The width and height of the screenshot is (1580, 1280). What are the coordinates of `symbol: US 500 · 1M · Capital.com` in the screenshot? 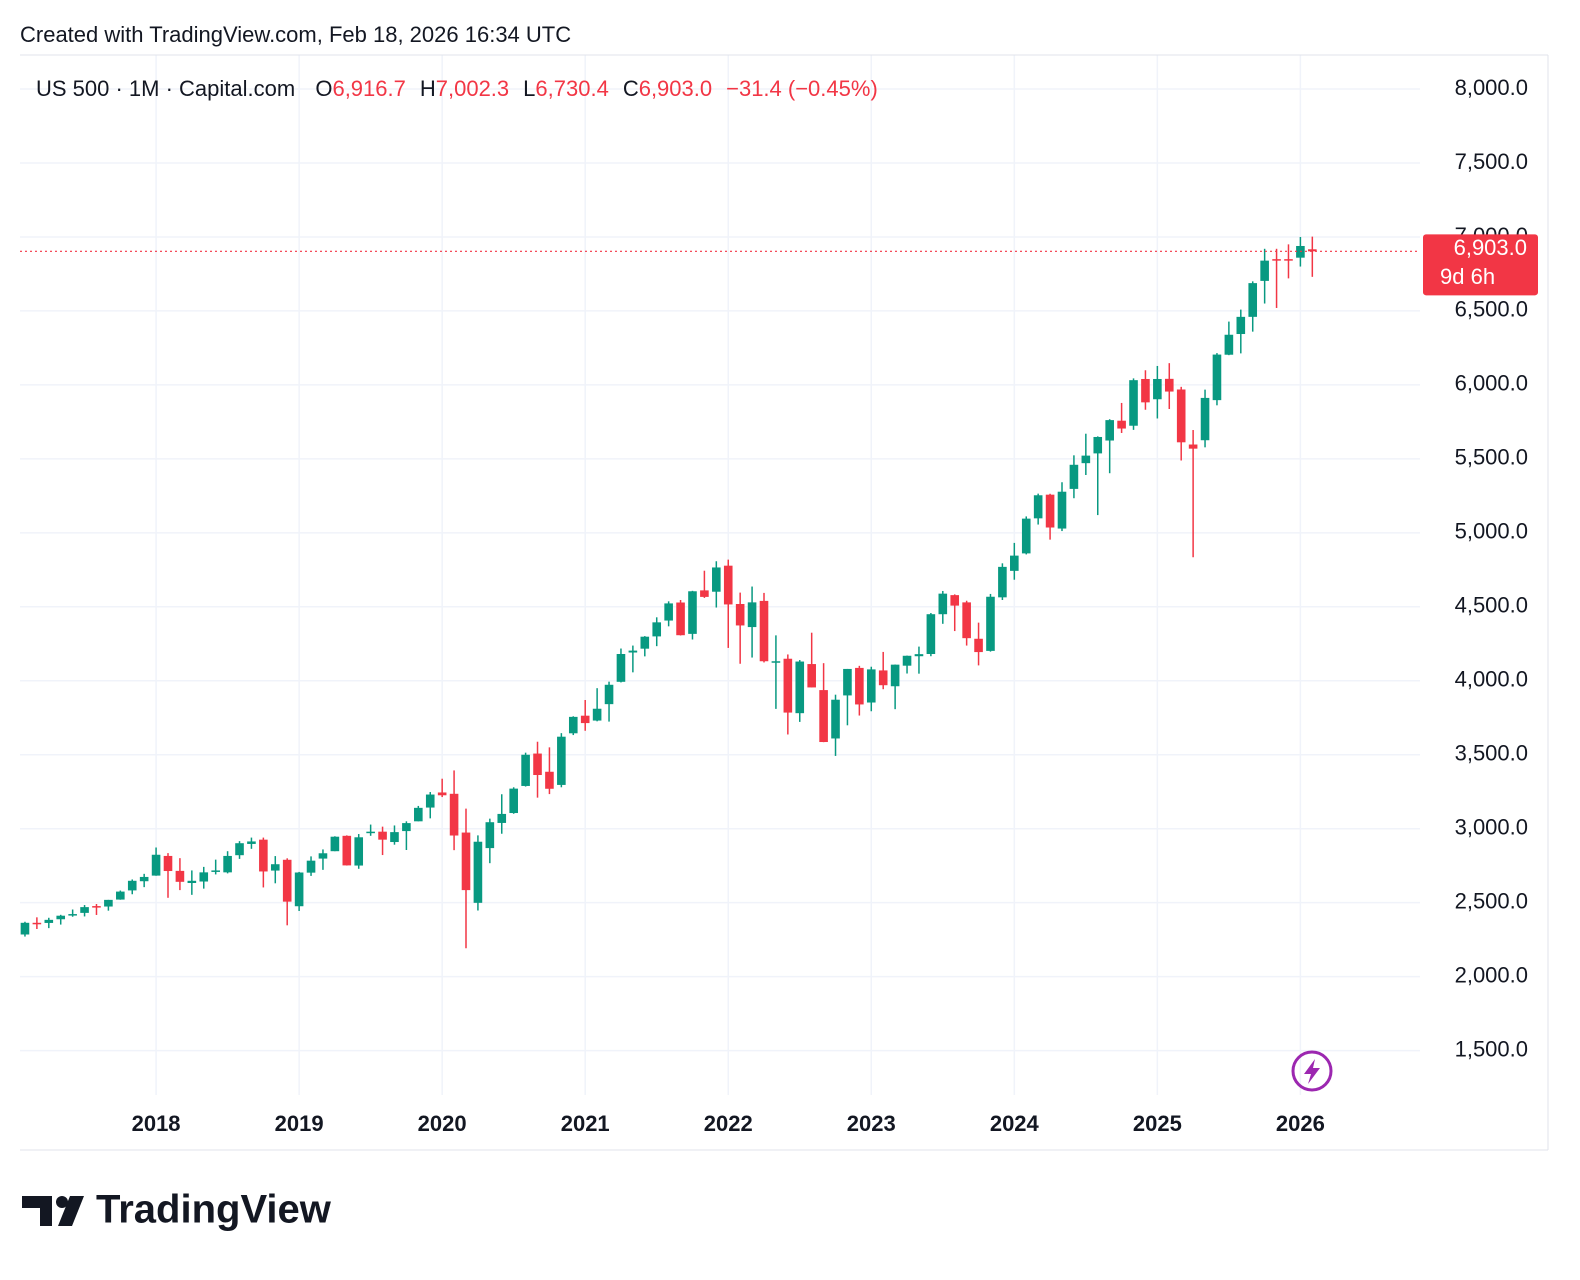 It's located at (165, 88).